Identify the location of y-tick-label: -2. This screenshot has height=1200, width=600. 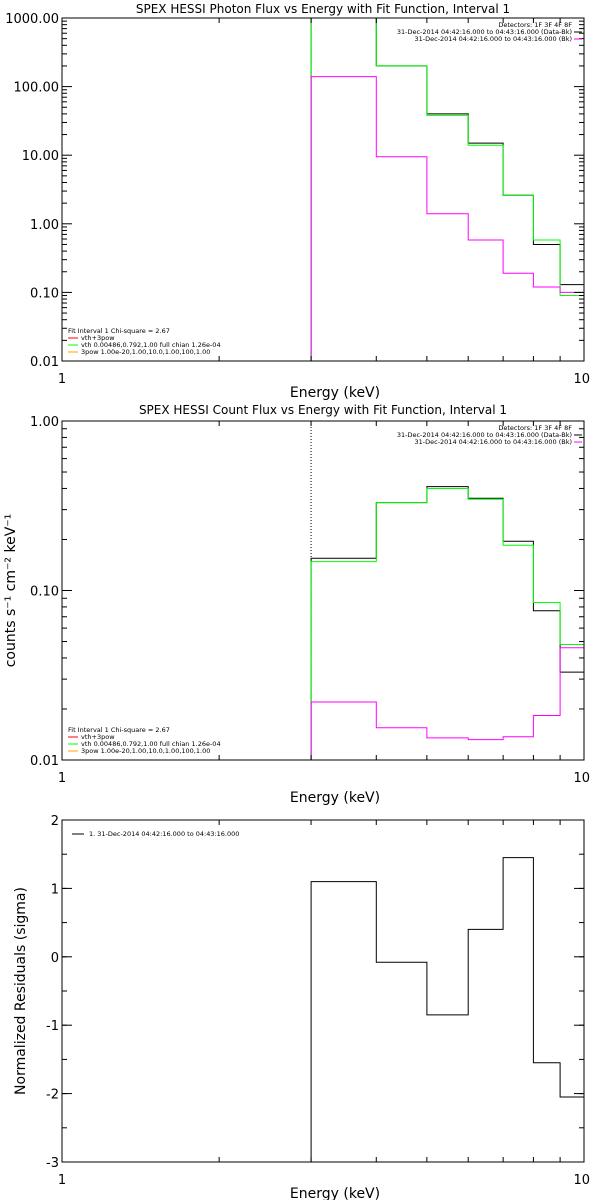
(52, 1095).